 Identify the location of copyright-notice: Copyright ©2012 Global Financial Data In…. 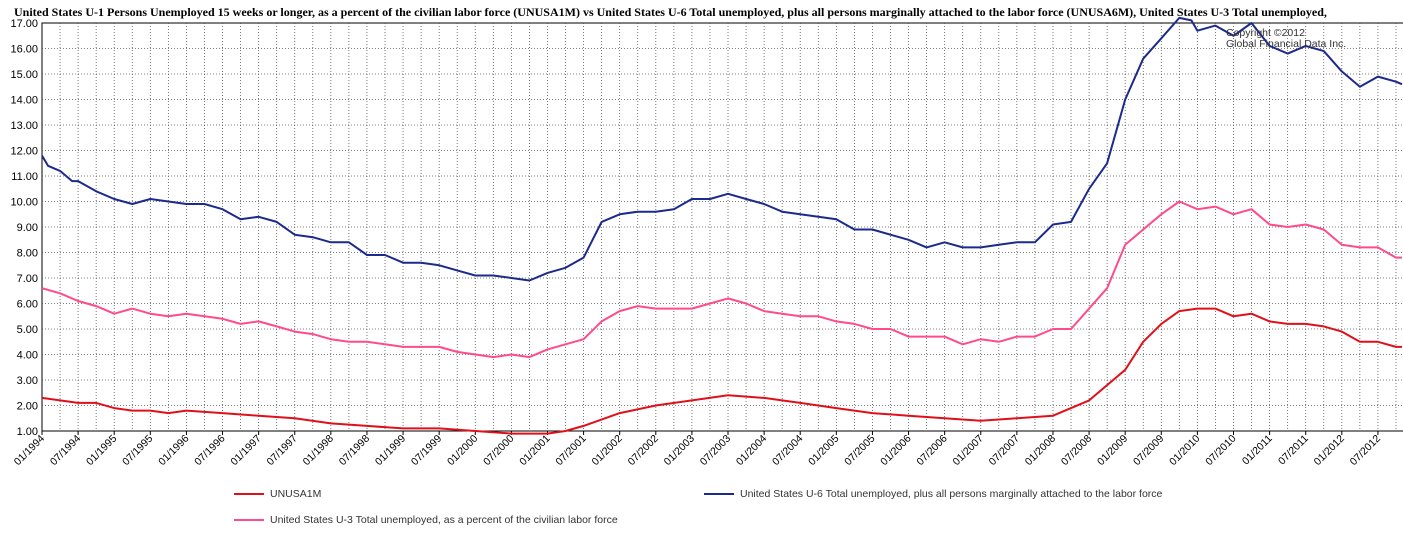
(1286, 39).